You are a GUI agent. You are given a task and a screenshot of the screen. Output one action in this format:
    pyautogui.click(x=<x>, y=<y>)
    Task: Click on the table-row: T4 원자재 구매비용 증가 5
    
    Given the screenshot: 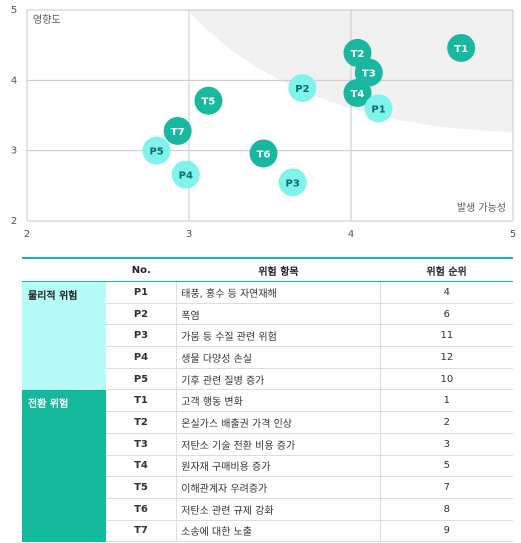 What is the action you would take?
    pyautogui.click(x=267, y=466)
    